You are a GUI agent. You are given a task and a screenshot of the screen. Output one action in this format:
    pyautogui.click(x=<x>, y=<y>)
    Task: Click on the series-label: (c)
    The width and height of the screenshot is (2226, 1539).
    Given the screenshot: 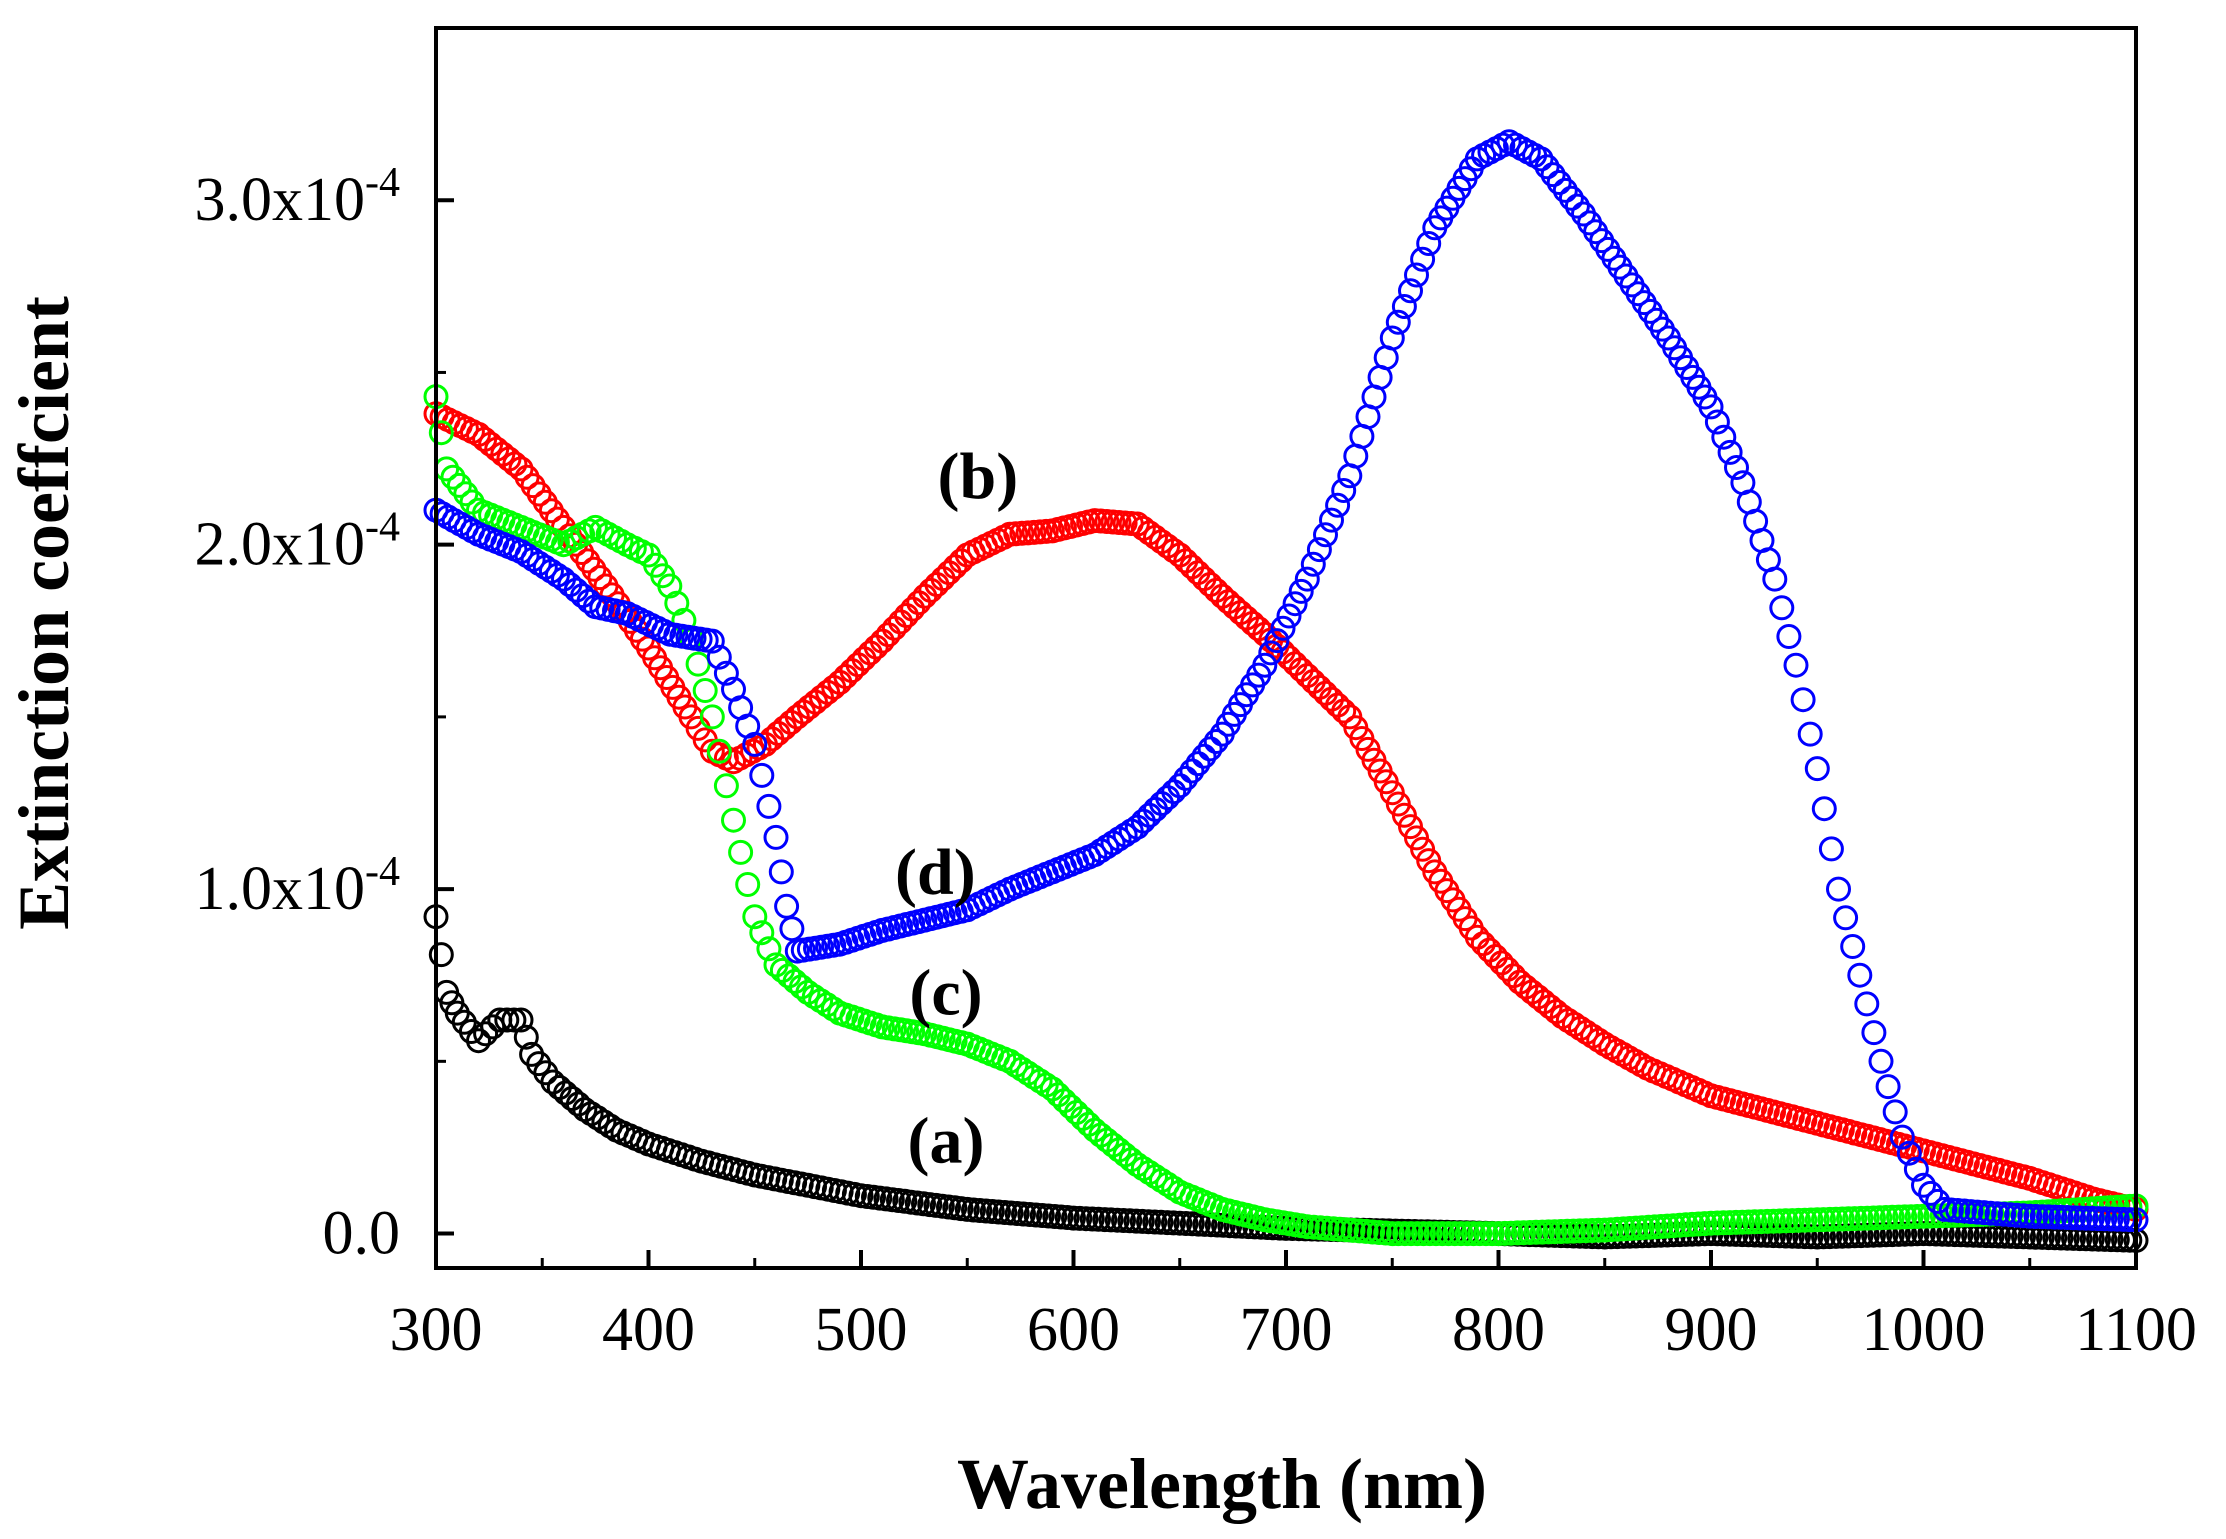 What is the action you would take?
    pyautogui.click(x=945, y=992)
    